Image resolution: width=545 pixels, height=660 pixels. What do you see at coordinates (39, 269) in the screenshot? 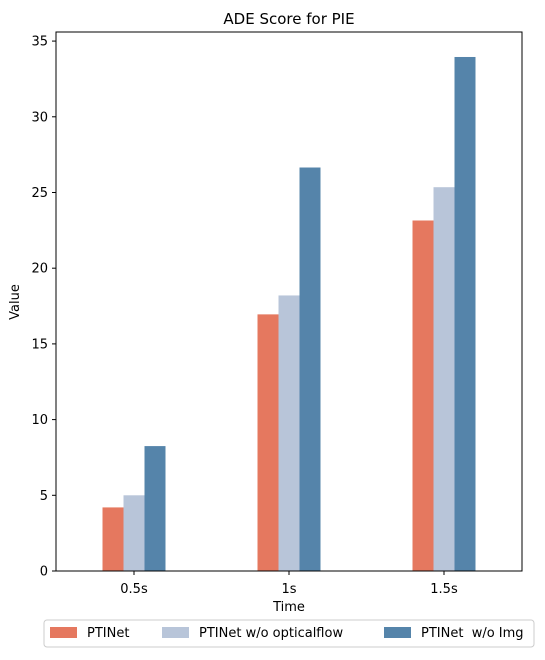
I see `y-tick-label: 20` at bounding box center [39, 269].